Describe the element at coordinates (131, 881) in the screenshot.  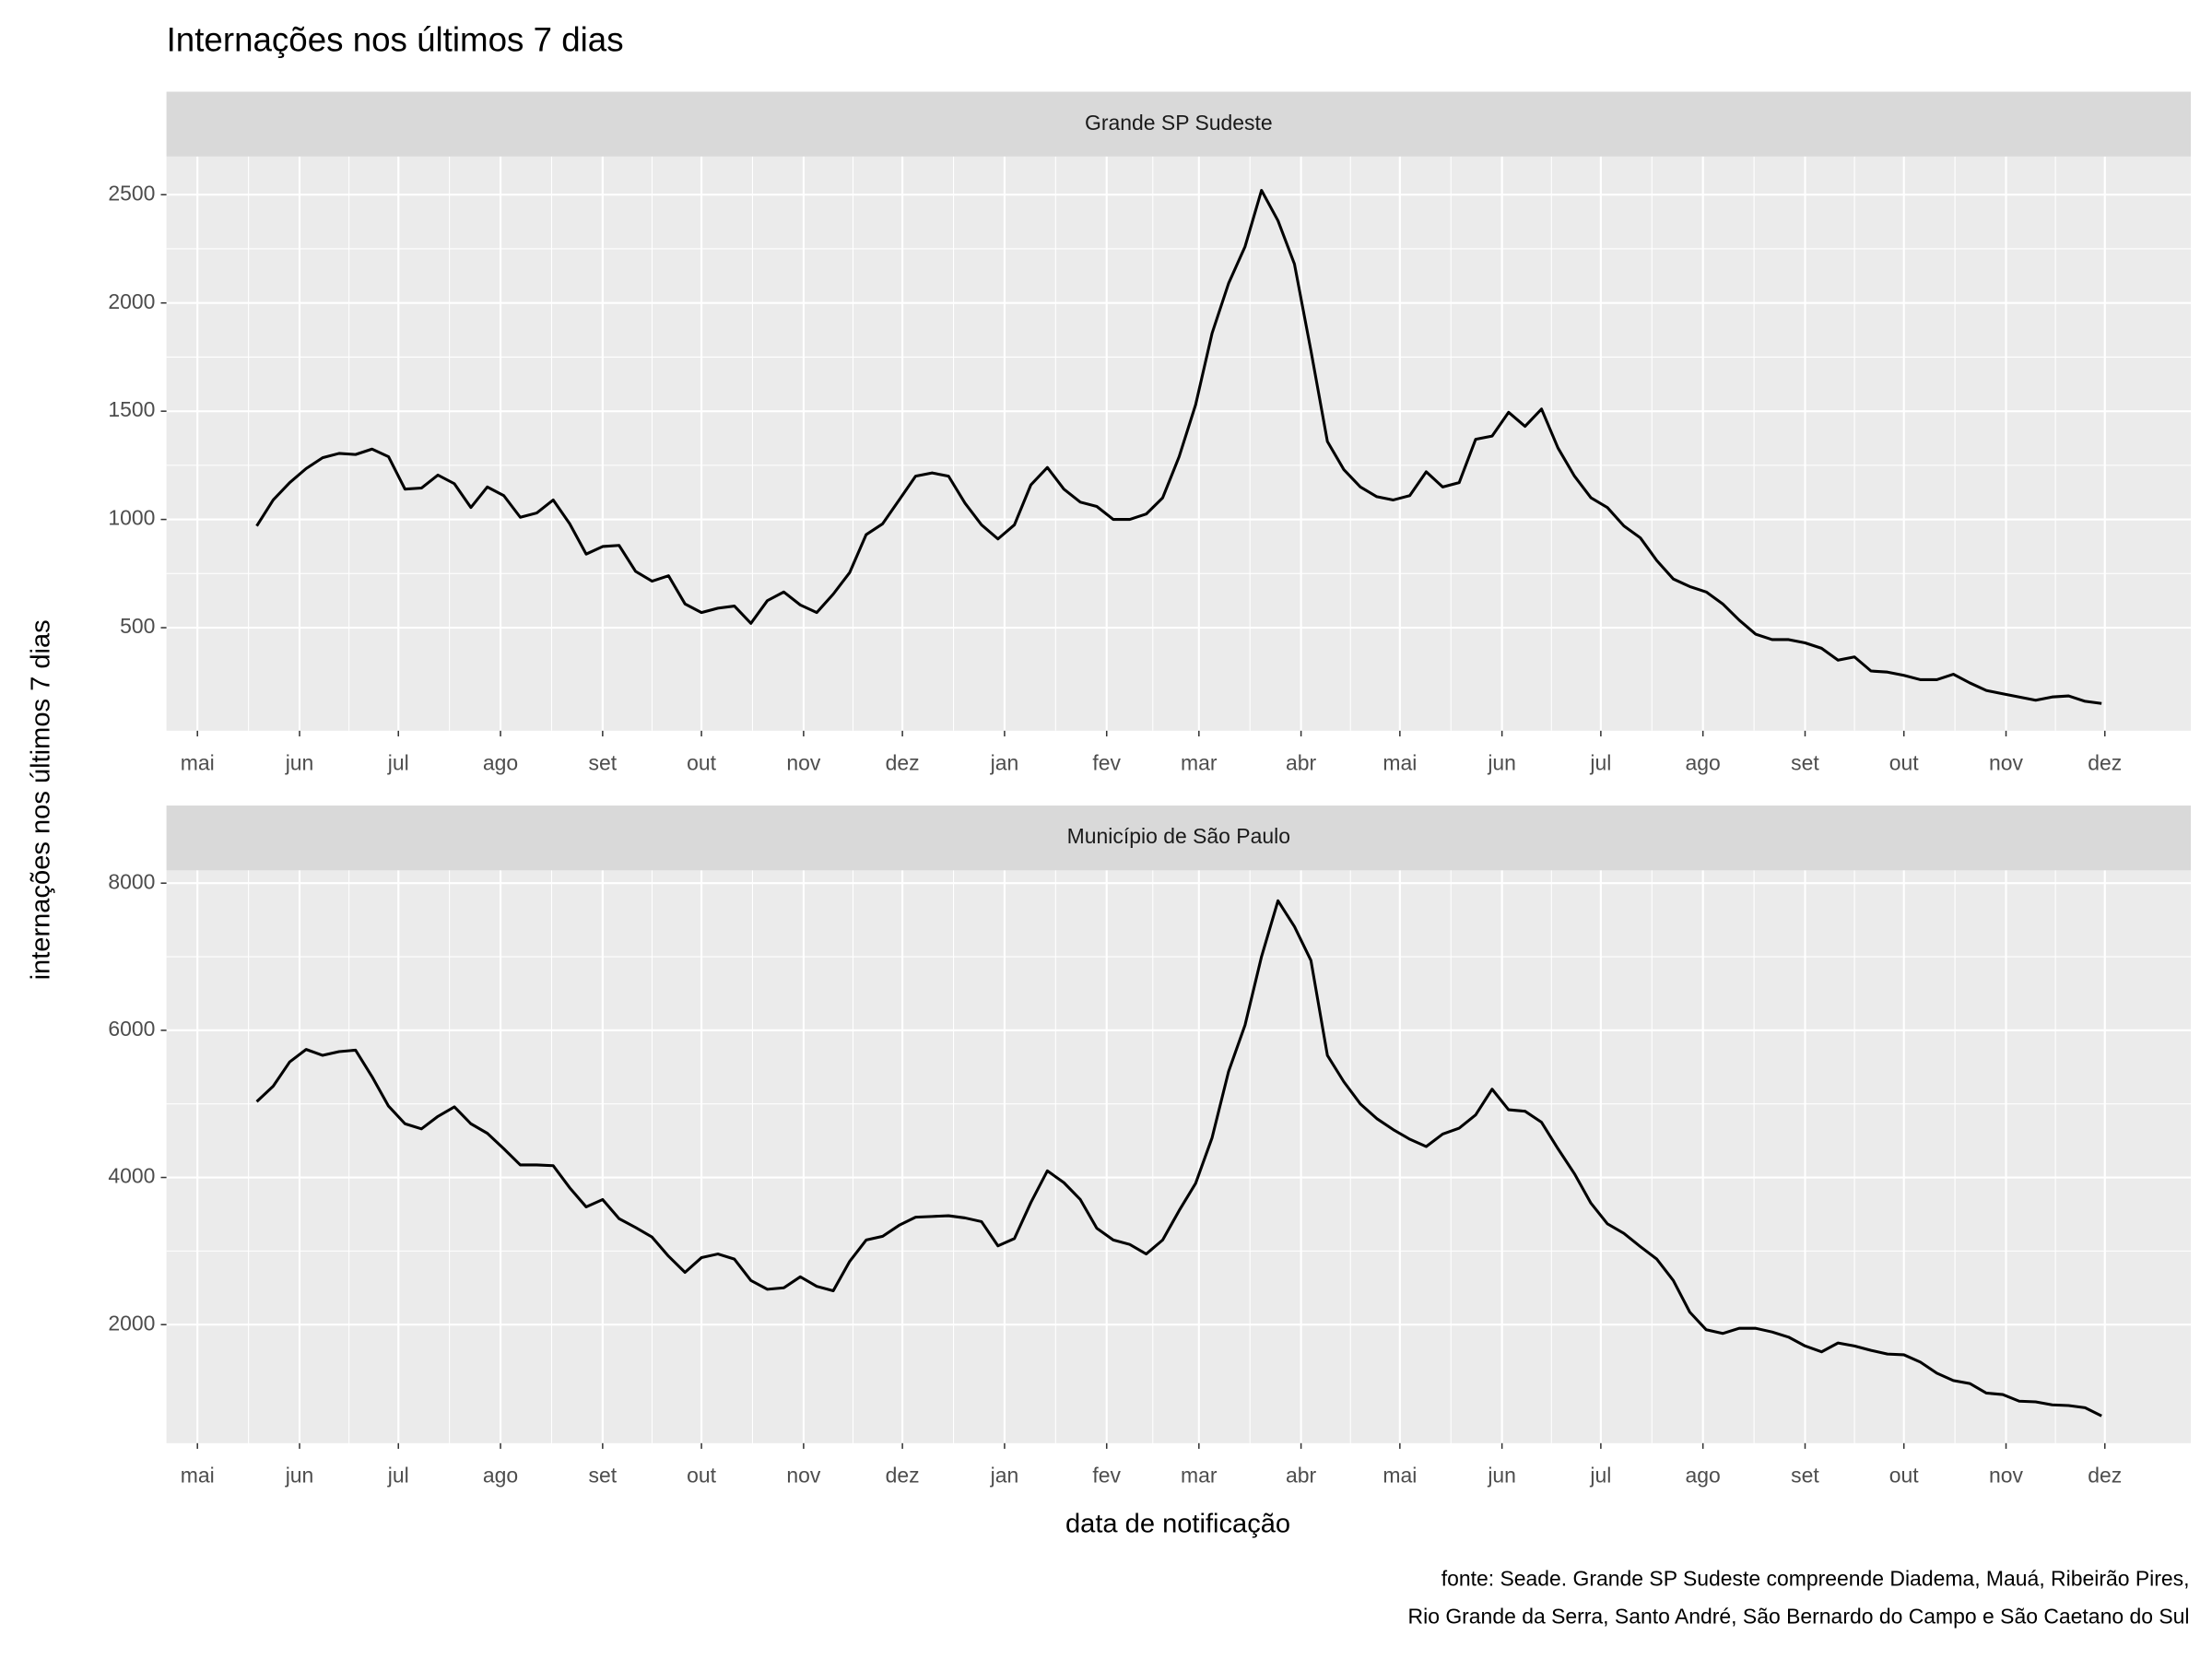
I see `y-tick-label: 8000` at that location.